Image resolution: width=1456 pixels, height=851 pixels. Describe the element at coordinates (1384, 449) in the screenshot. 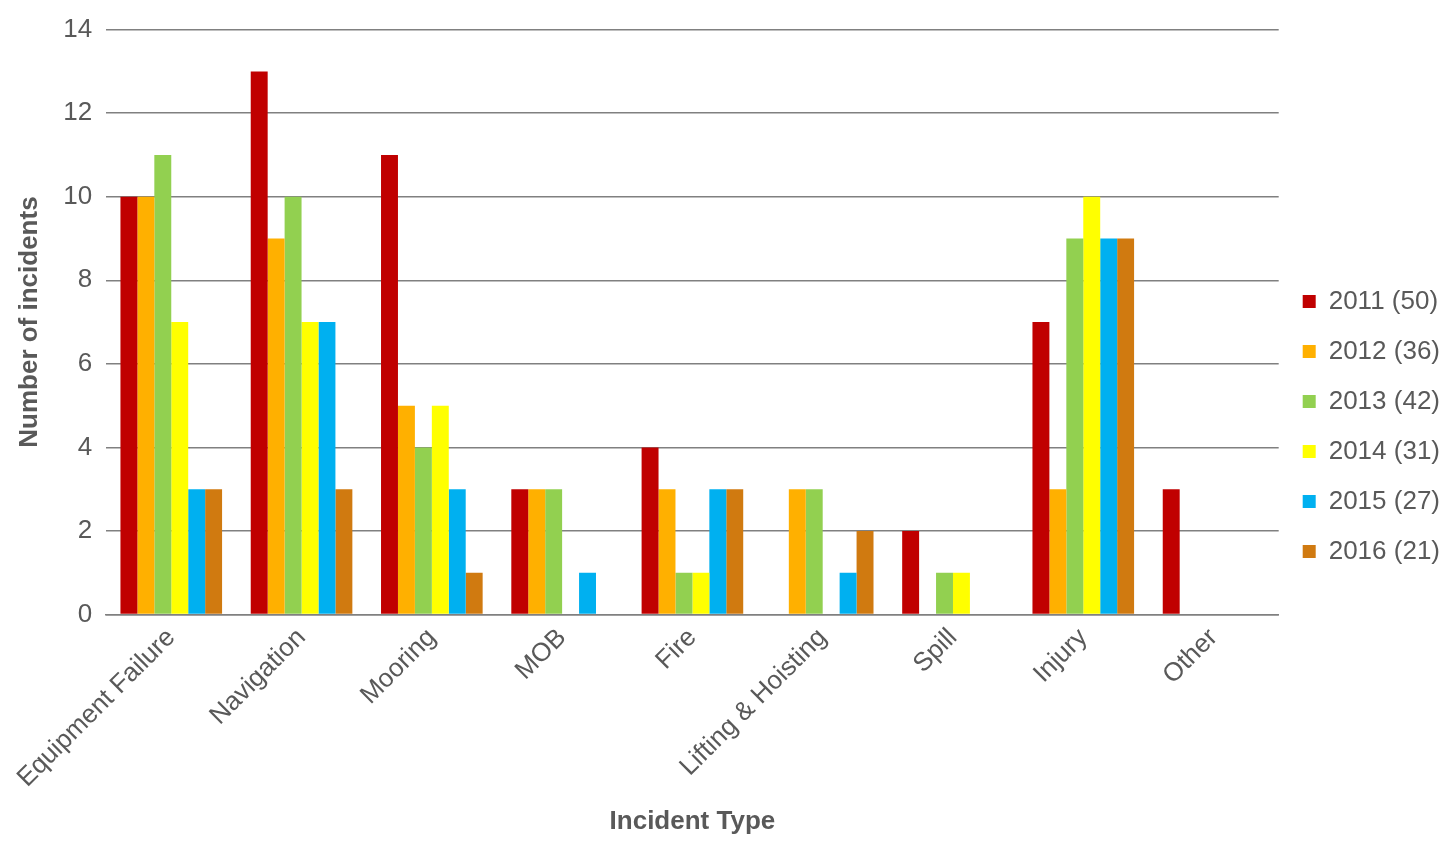

I see `legend-label: 2014 (31)` at that location.